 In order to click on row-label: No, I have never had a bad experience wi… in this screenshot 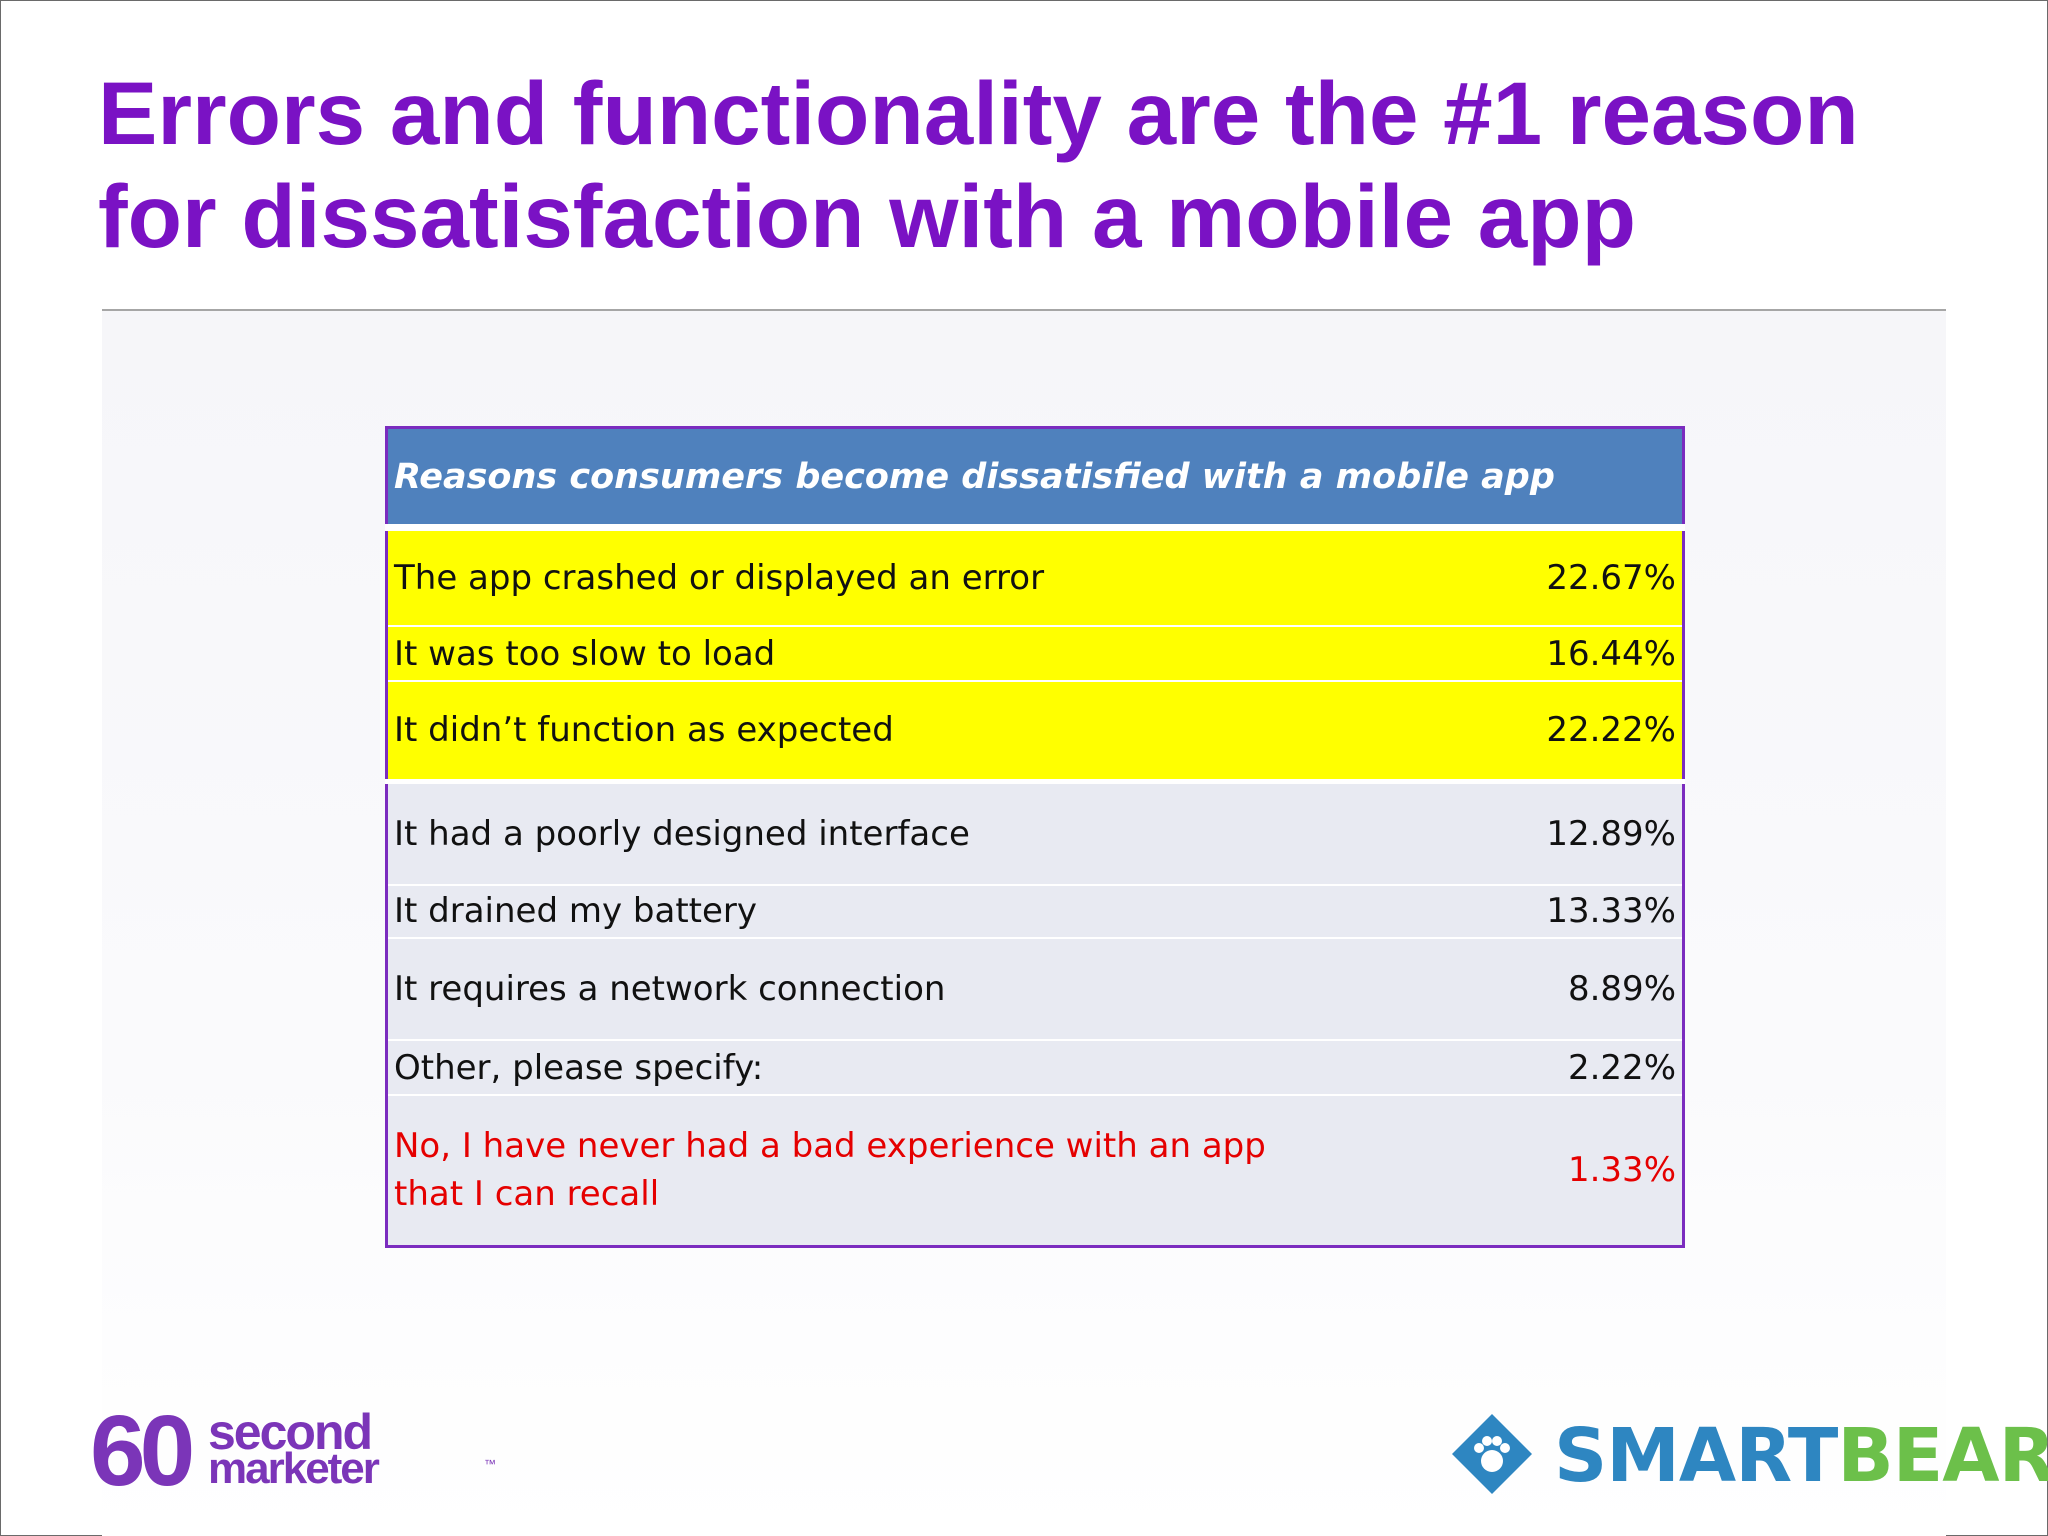, I will do `click(919, 1171)`.